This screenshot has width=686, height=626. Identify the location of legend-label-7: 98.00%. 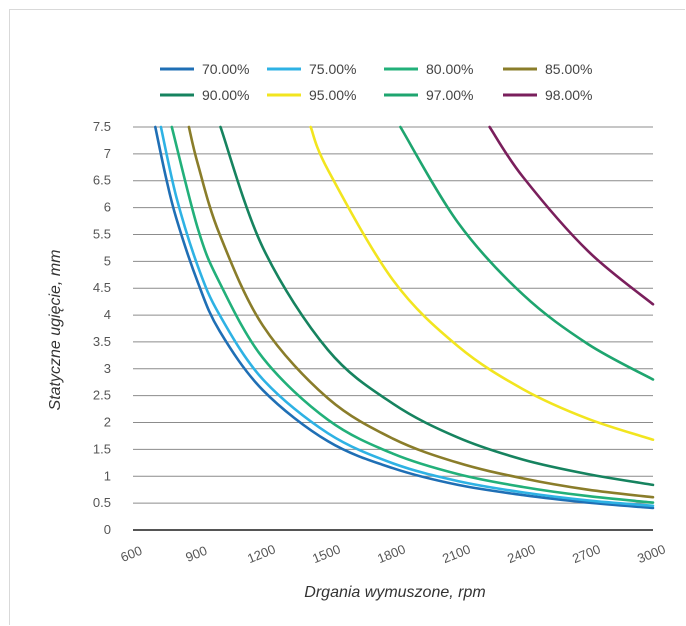
(568, 95).